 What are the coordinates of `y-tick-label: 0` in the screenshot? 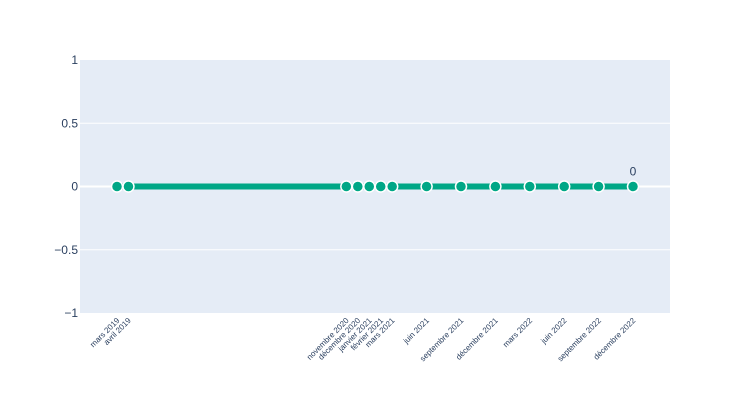 It's located at (74, 187).